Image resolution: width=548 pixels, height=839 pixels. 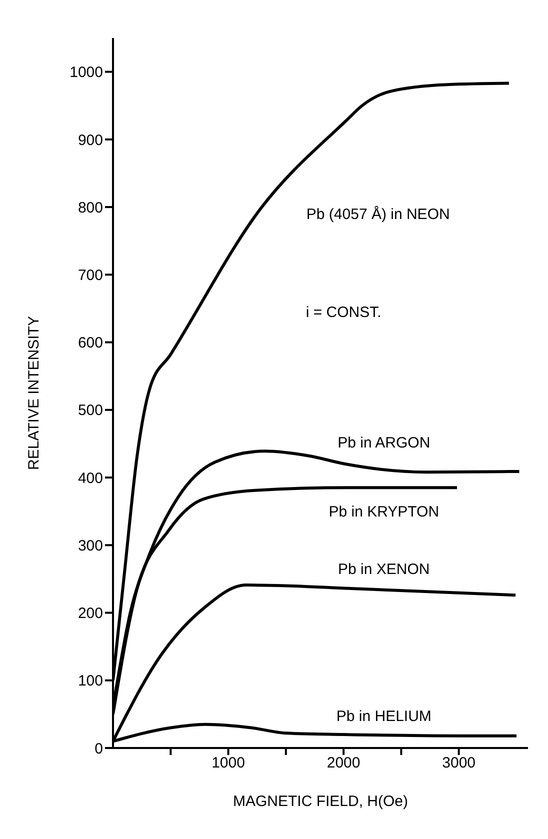 What do you see at coordinates (228, 763) in the screenshot?
I see `x-tick-label: 1000` at bounding box center [228, 763].